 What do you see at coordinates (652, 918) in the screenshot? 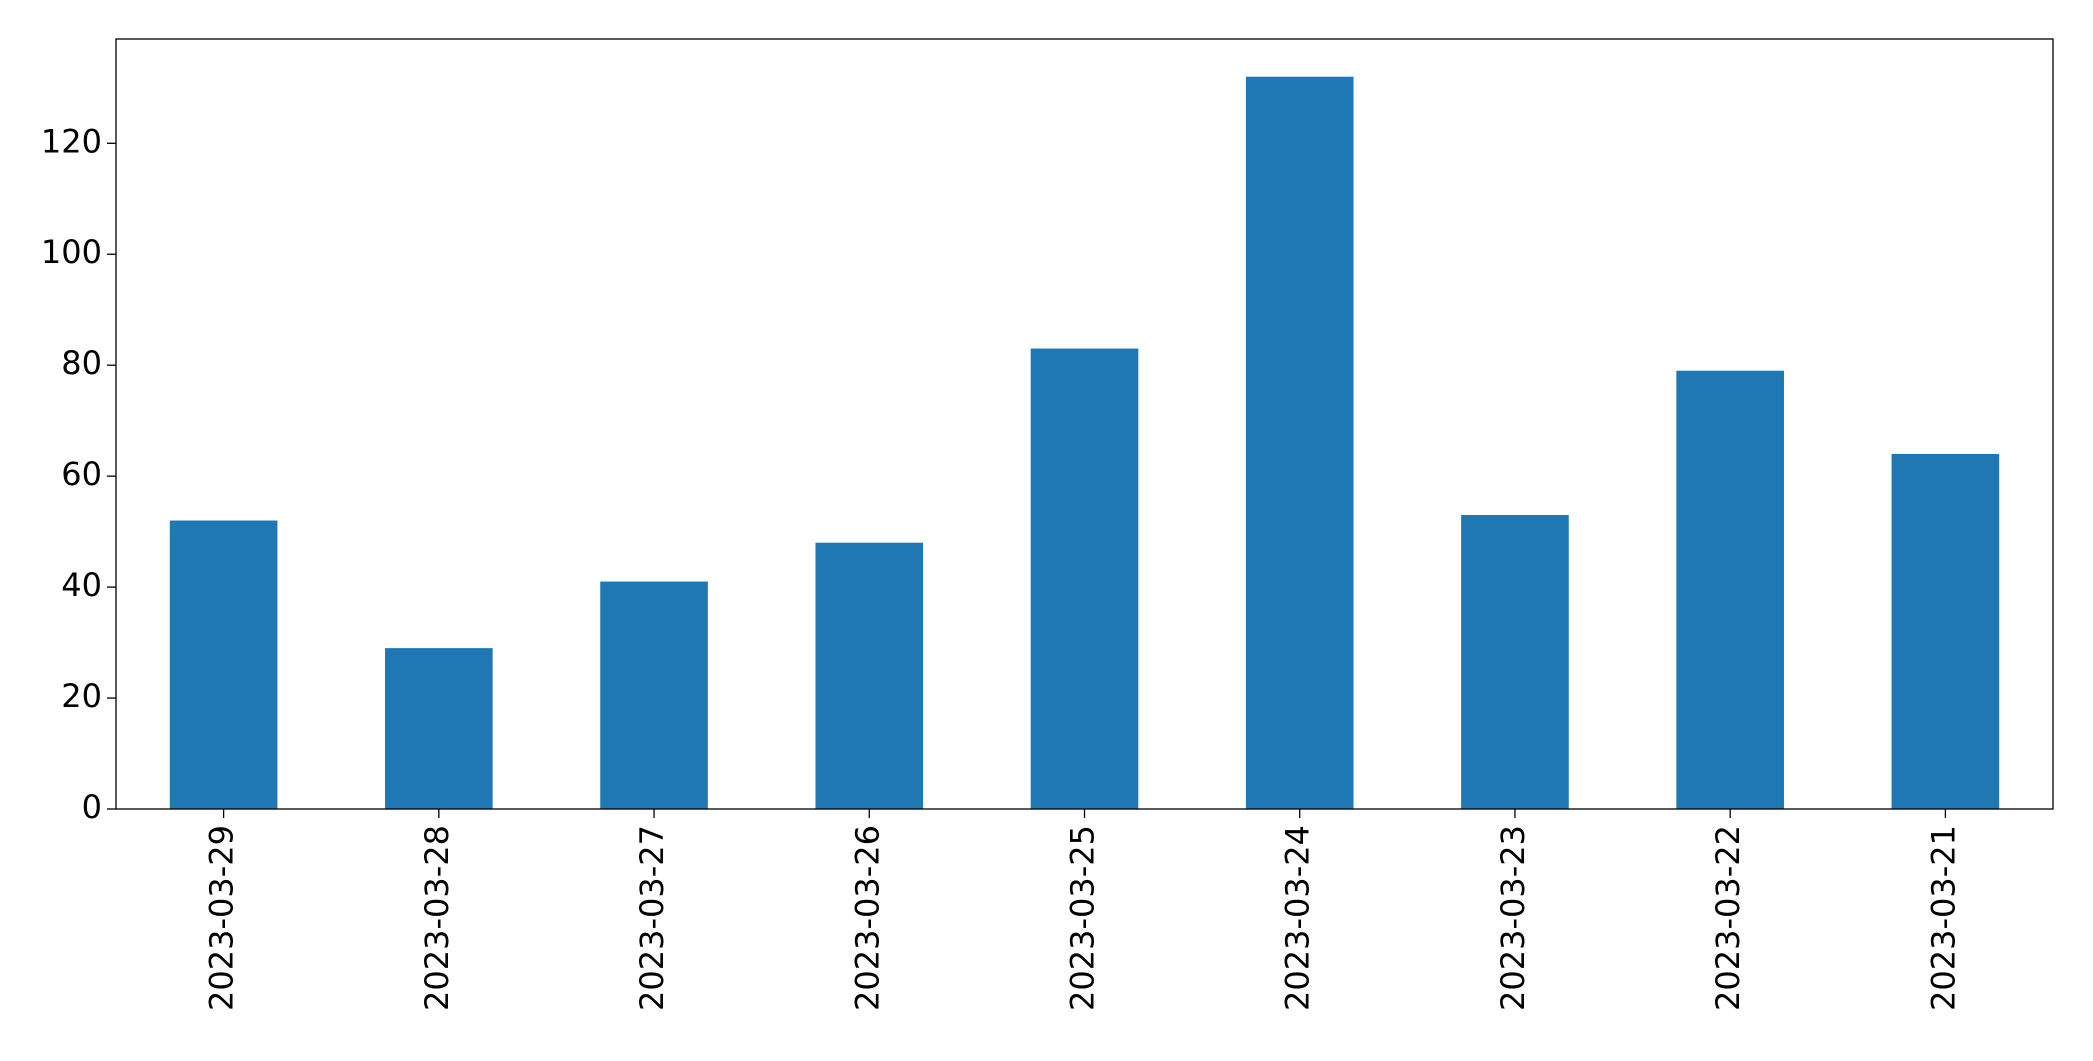
I see `x-tick-label: 2023-03-27` at bounding box center [652, 918].